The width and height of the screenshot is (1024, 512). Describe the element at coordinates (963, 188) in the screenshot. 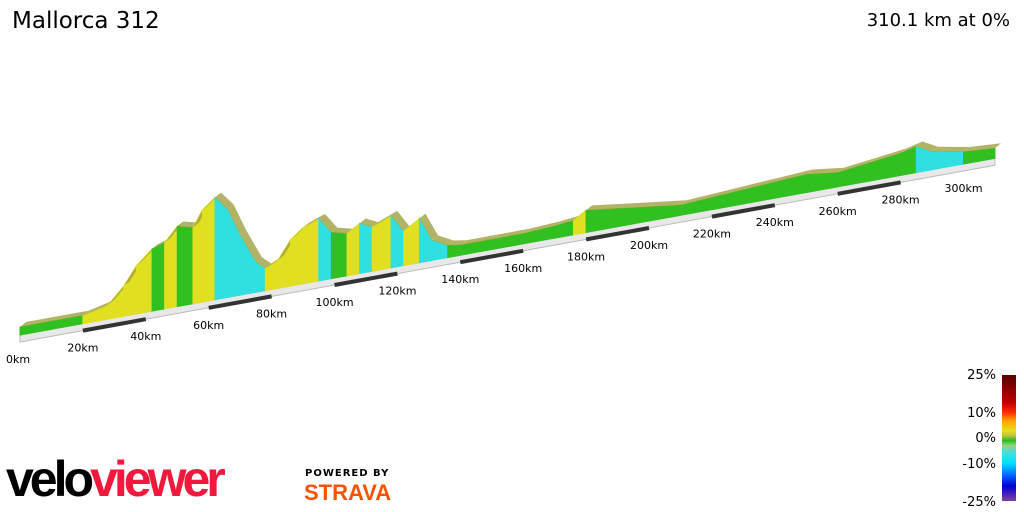

I see `x-tick-label: 300km` at that location.